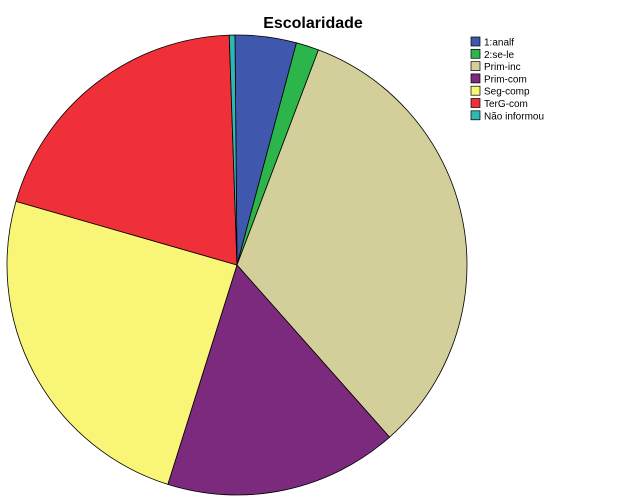  What do you see at coordinates (505, 79) in the screenshot?
I see `legend-label-4: Prim-com` at bounding box center [505, 79].